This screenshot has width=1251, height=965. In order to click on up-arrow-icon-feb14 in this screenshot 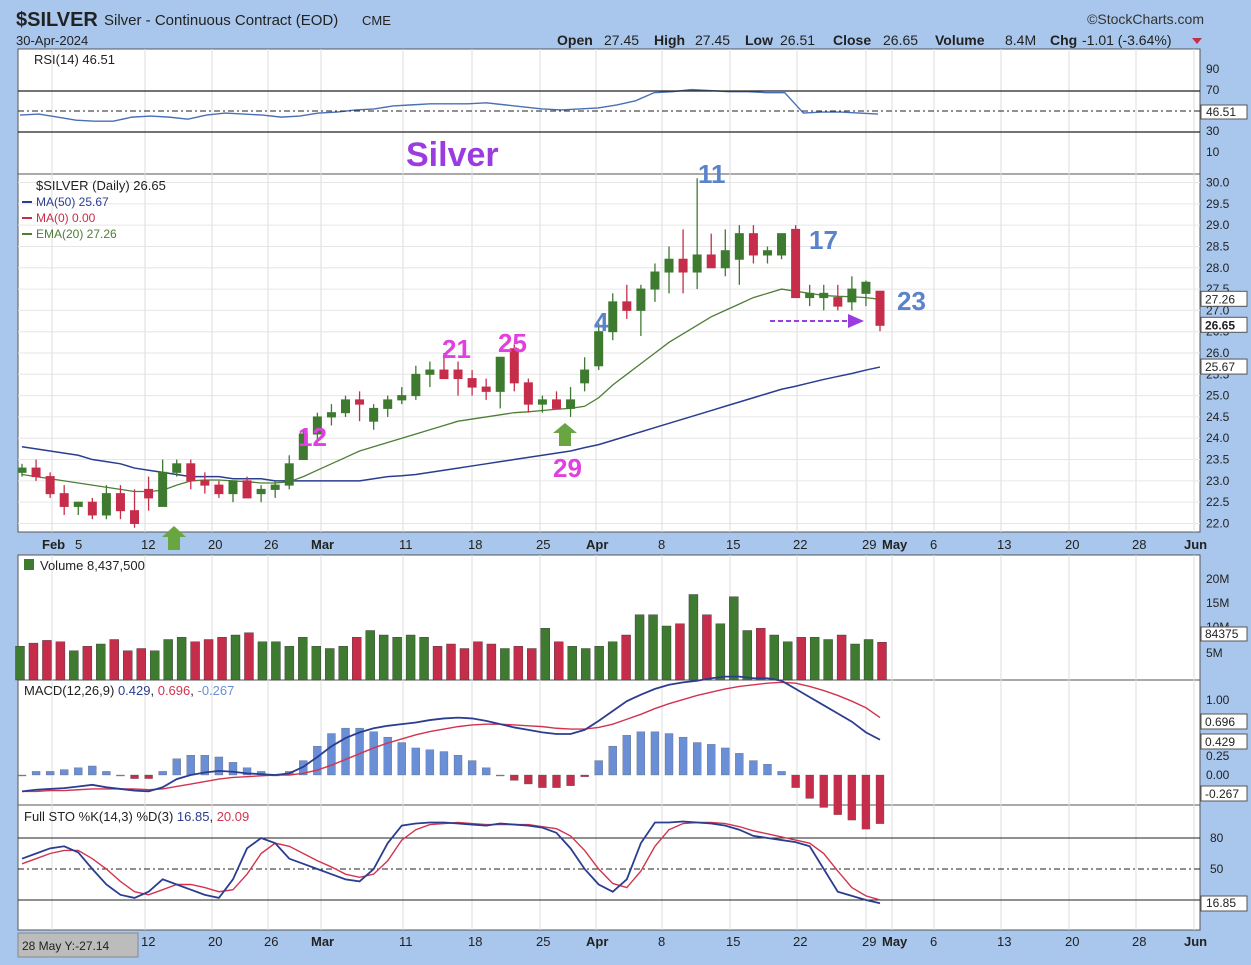, I will do `click(174, 538)`.